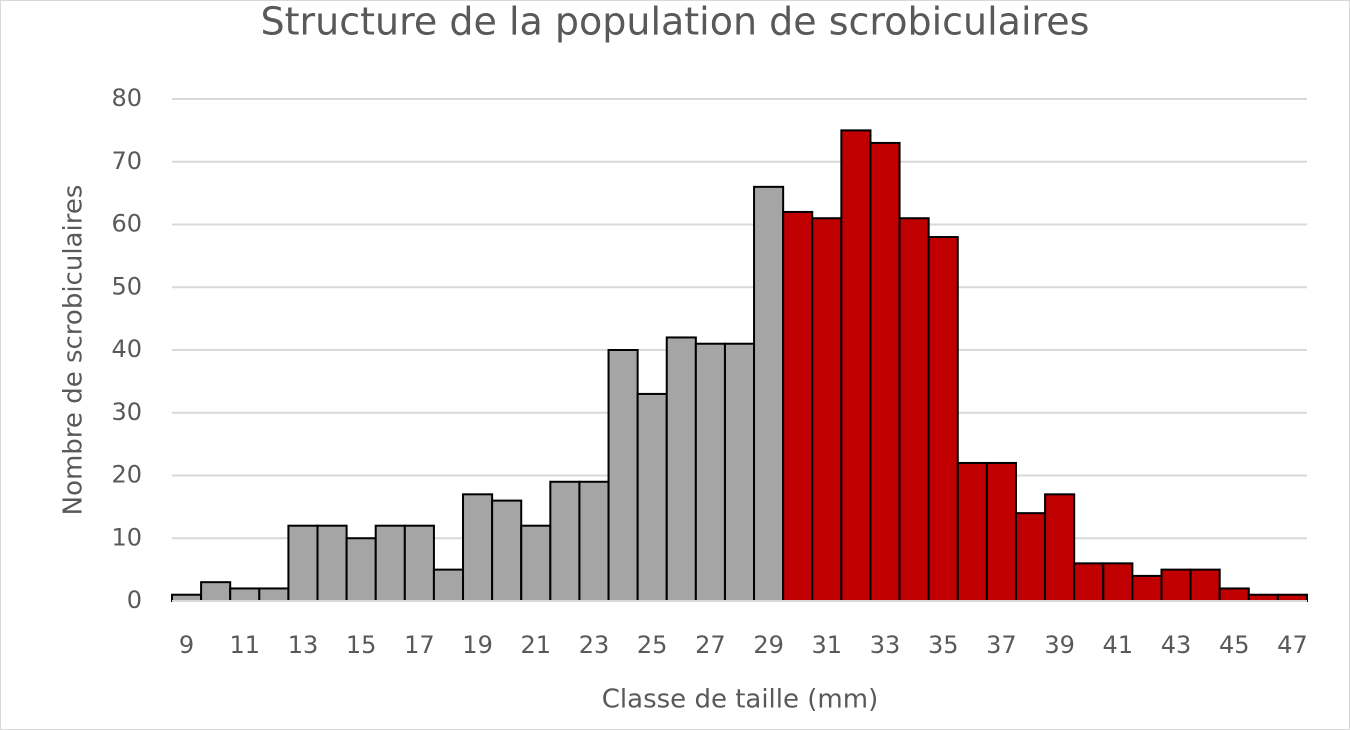  I want to click on x-tick-label: 41, so click(1118, 645).